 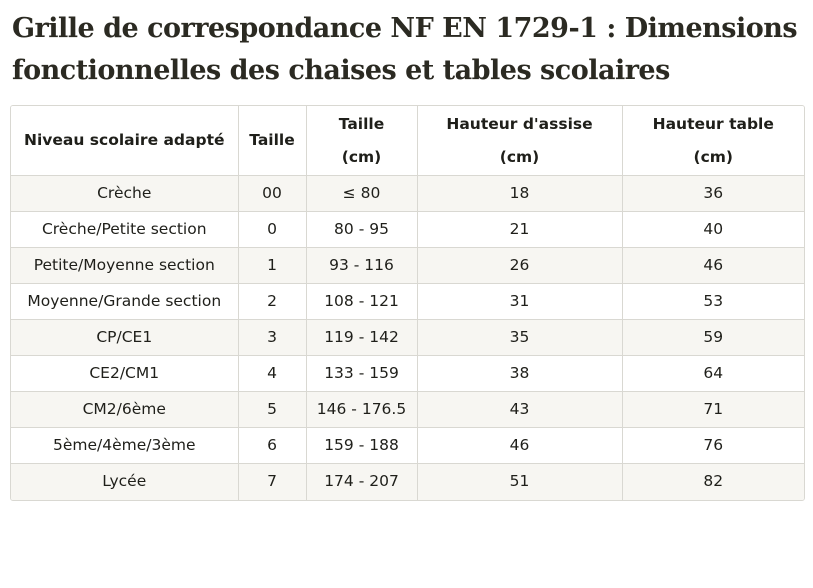 I want to click on table-cell: 119 - 142, so click(x=361, y=337).